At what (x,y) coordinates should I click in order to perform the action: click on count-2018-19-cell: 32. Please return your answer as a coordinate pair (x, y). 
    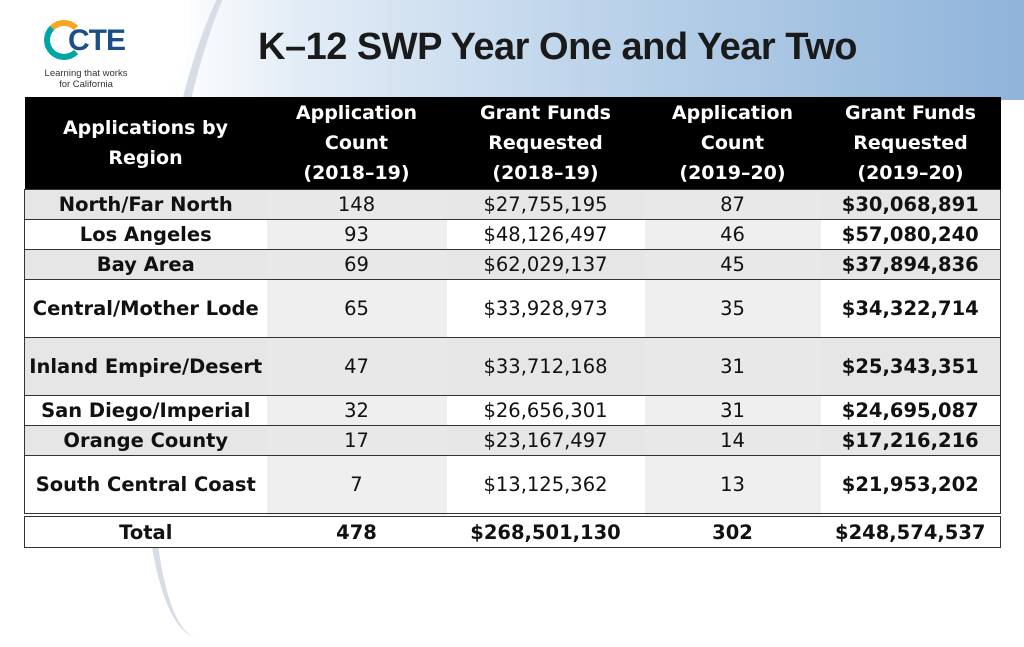
    Looking at the image, I should click on (356, 410).